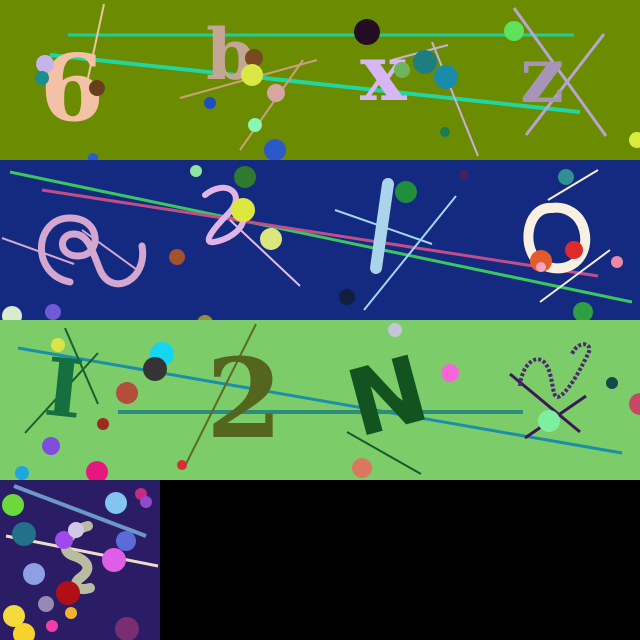  What do you see at coordinates (542, 75) in the screenshot?
I see `glyph-z: z` at bounding box center [542, 75].